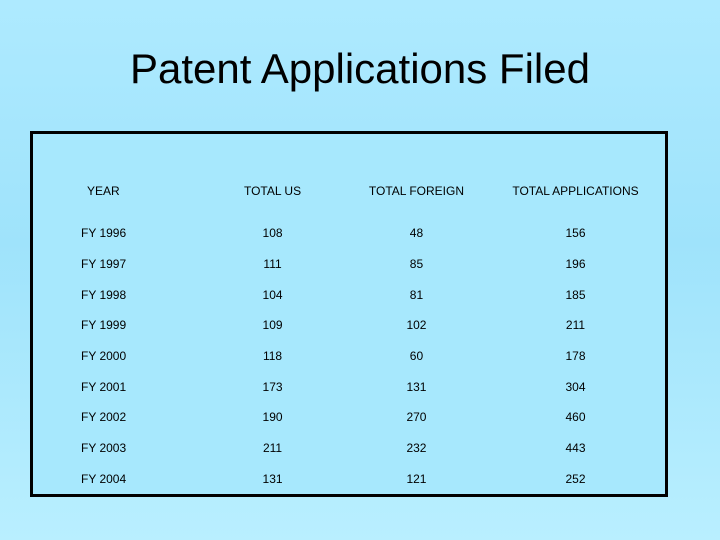  What do you see at coordinates (575, 191) in the screenshot?
I see `header-total-applications: TOTAL APPLICATIONS` at bounding box center [575, 191].